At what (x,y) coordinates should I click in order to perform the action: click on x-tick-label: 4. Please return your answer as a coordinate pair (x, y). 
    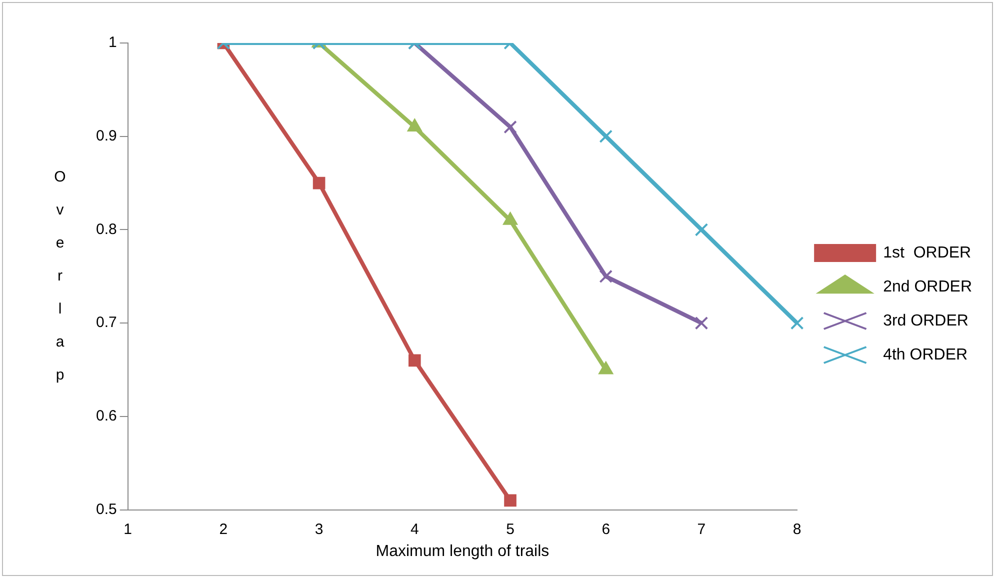
    Looking at the image, I should click on (414, 529).